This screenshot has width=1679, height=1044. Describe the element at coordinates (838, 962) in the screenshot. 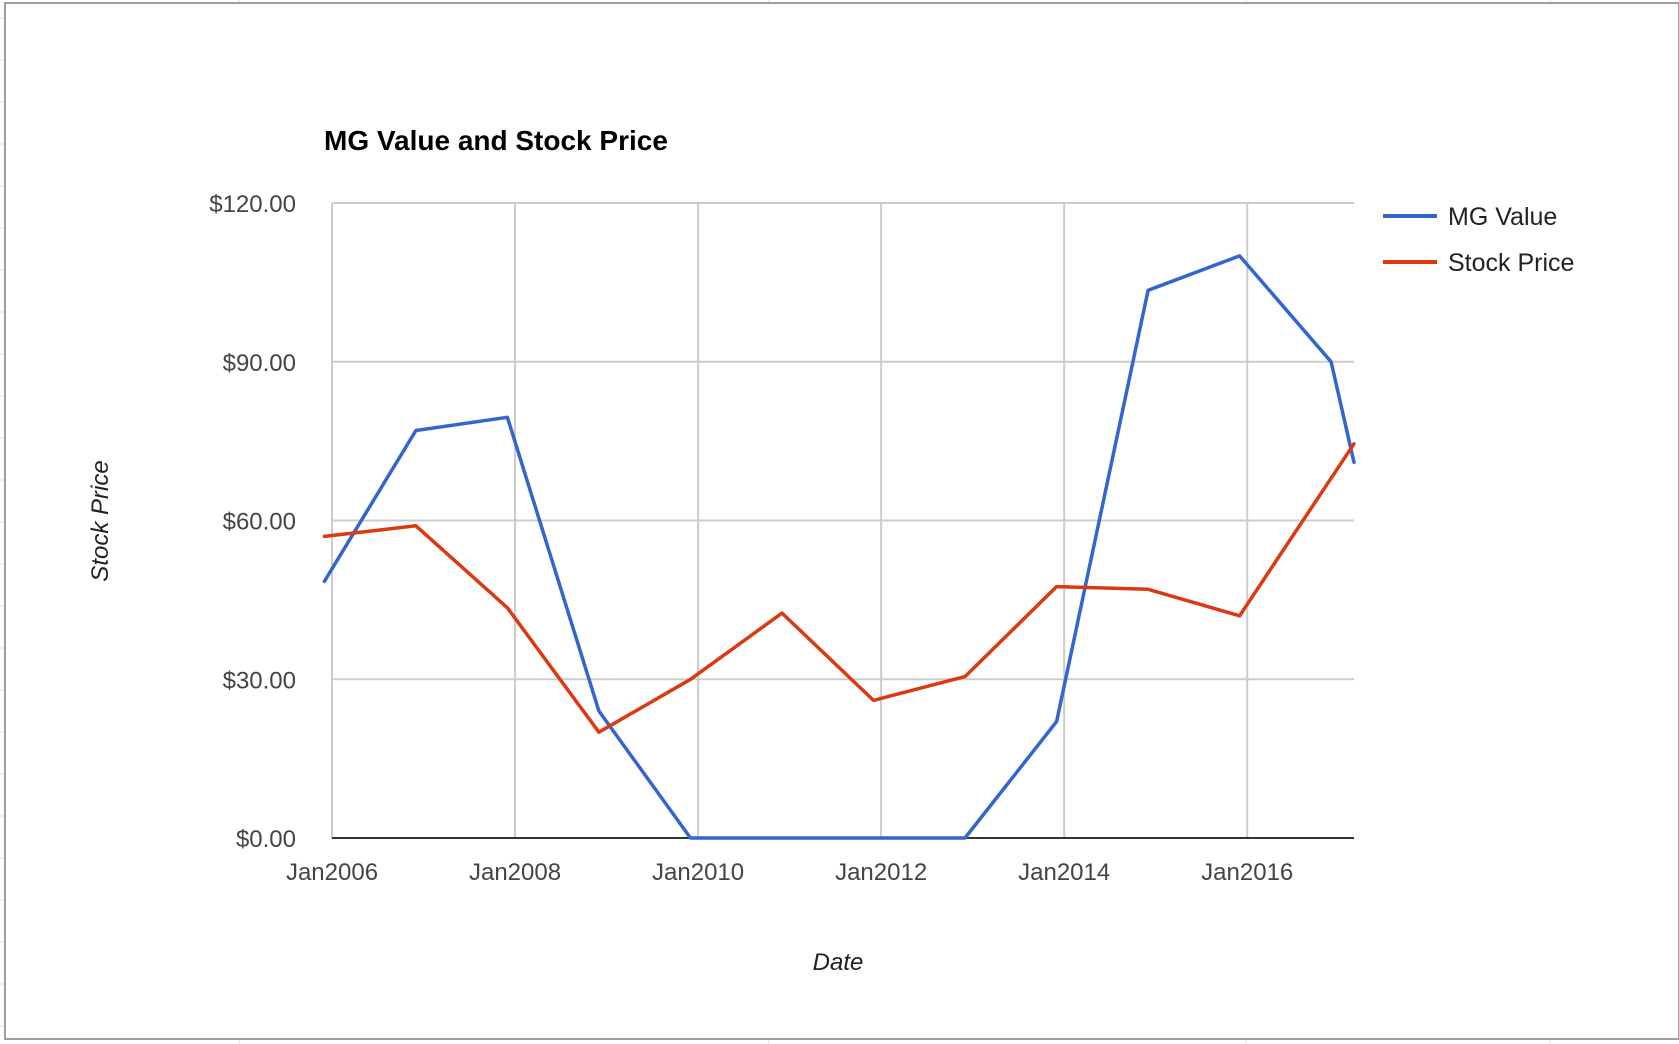

I see `x-axis-title: Date` at that location.